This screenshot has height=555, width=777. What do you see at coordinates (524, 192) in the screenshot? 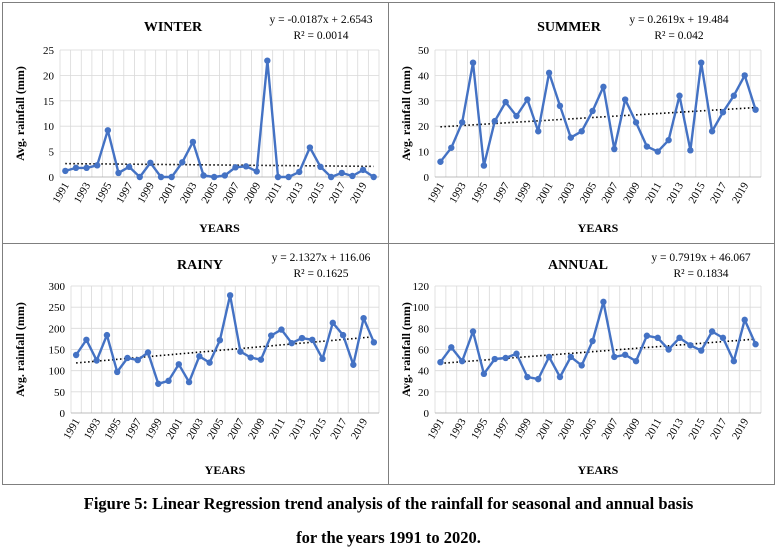
I see `x-tick-label: 1999` at bounding box center [524, 192].